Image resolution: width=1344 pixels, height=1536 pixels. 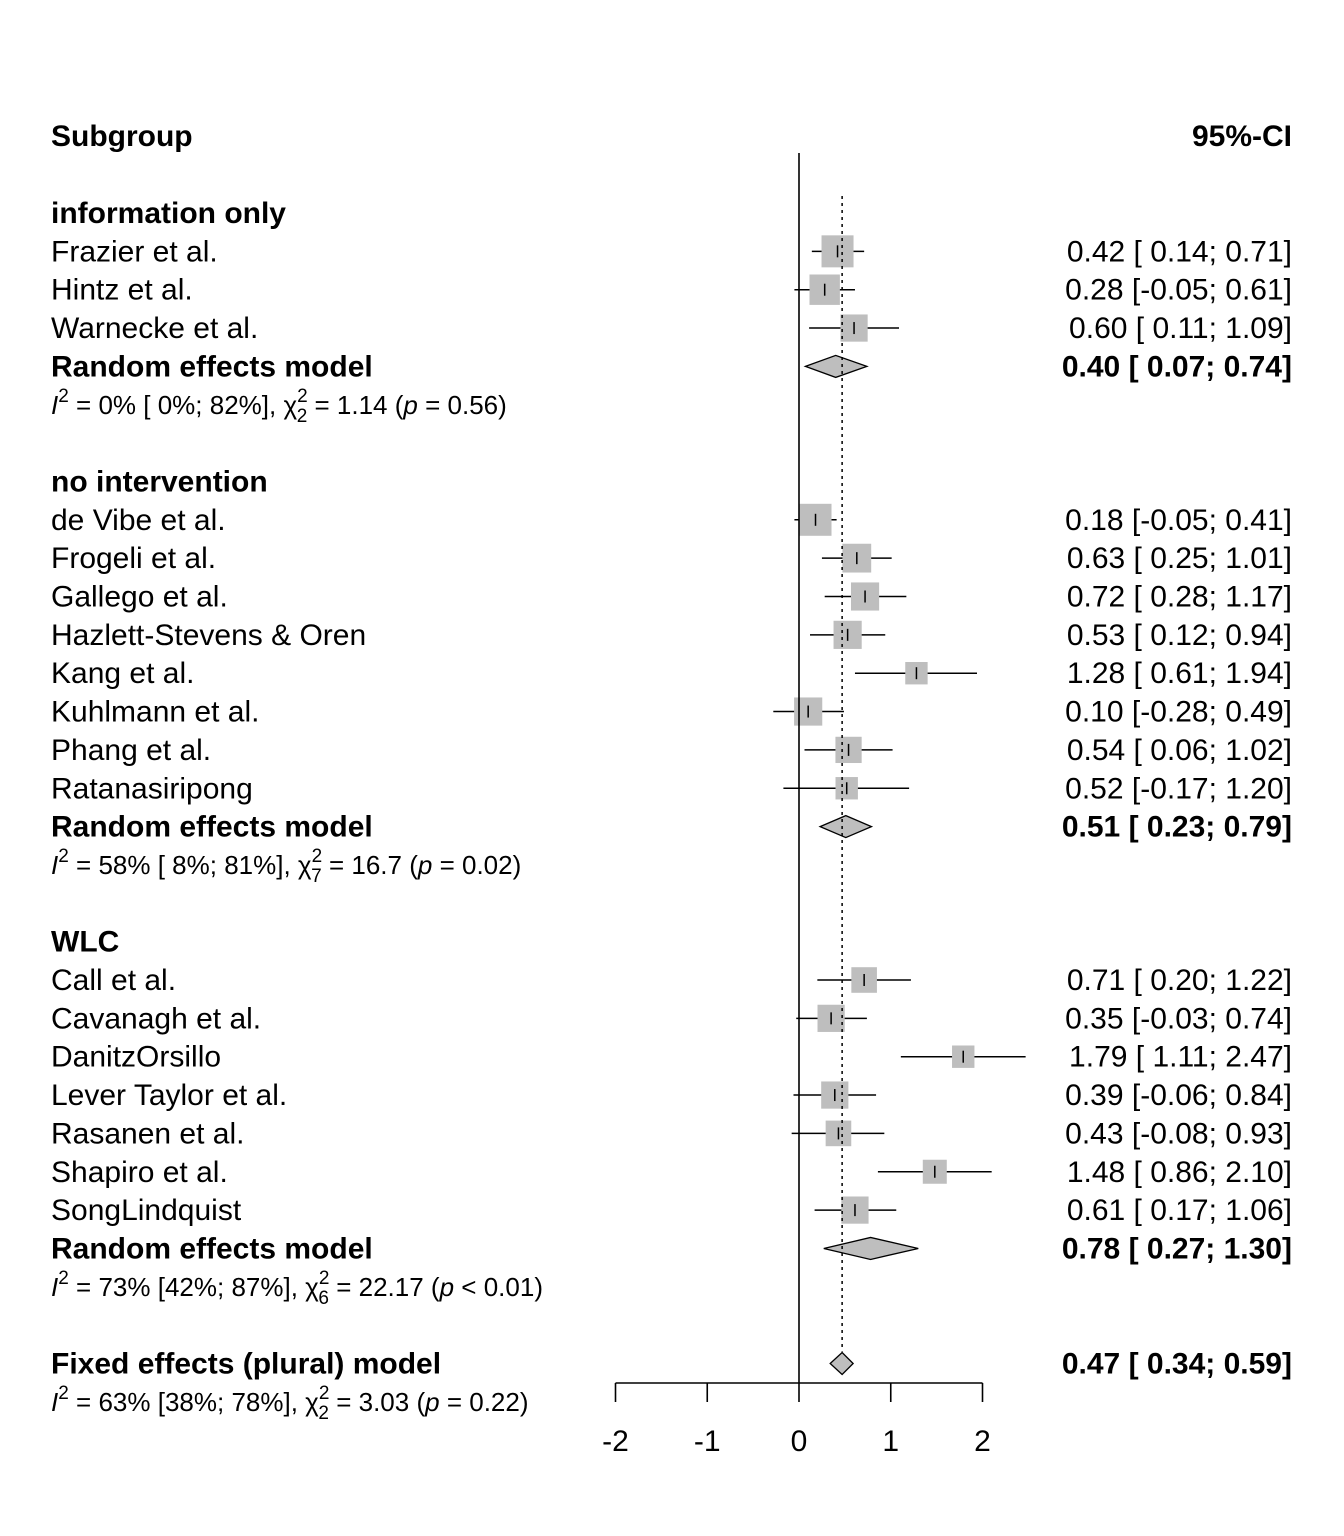 What do you see at coordinates (134, 251) in the screenshot?
I see `study-label: Frazier et al.` at bounding box center [134, 251].